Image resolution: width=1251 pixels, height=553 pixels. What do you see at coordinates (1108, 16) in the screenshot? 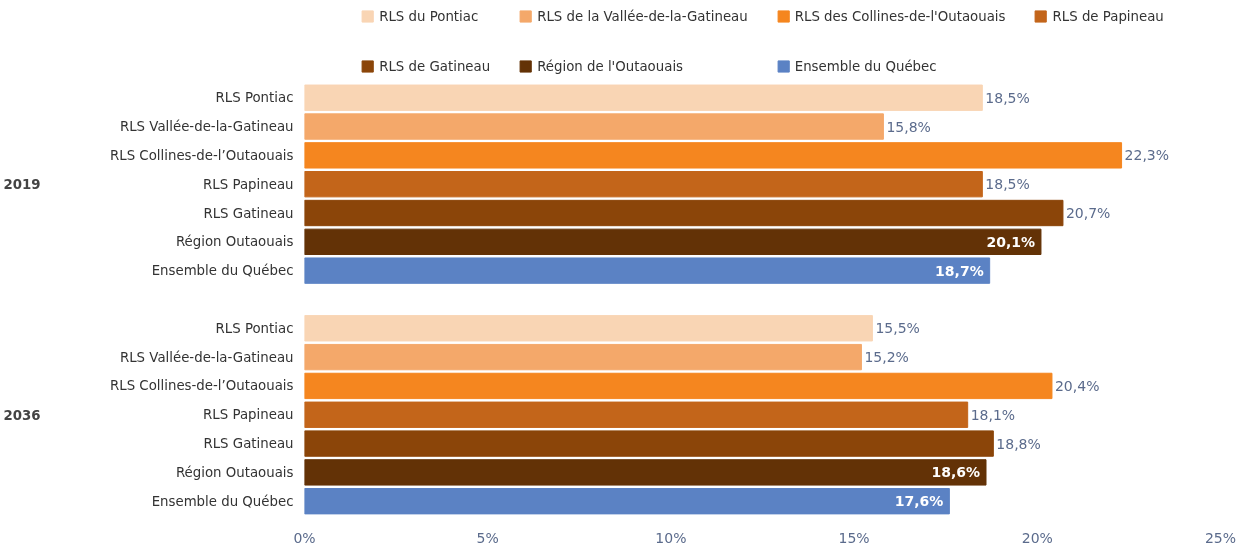
I see `legend-label: RLS de Papineau` at bounding box center [1108, 16].